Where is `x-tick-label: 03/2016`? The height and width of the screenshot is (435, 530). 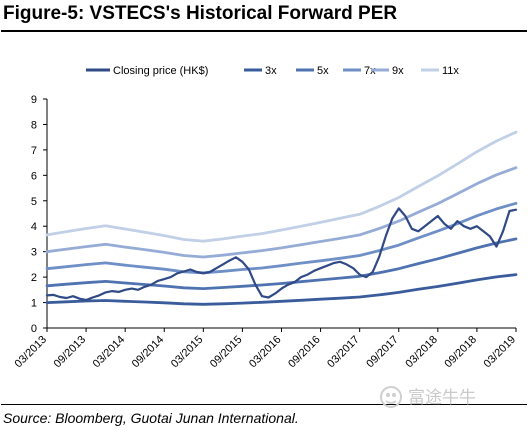
x-tick-label: 03/2016 is located at coordinates (265, 352).